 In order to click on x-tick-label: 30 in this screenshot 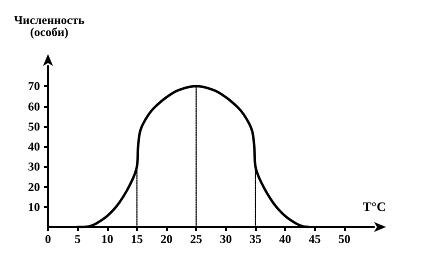, I will do `click(226, 239)`.